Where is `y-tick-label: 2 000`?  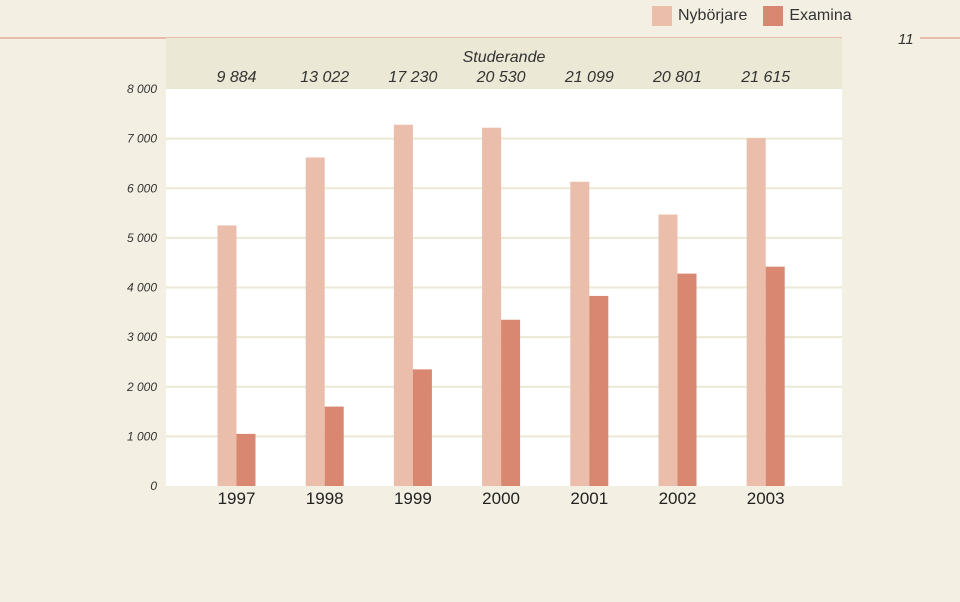
y-tick-label: 2 000 is located at coordinates (141, 387).